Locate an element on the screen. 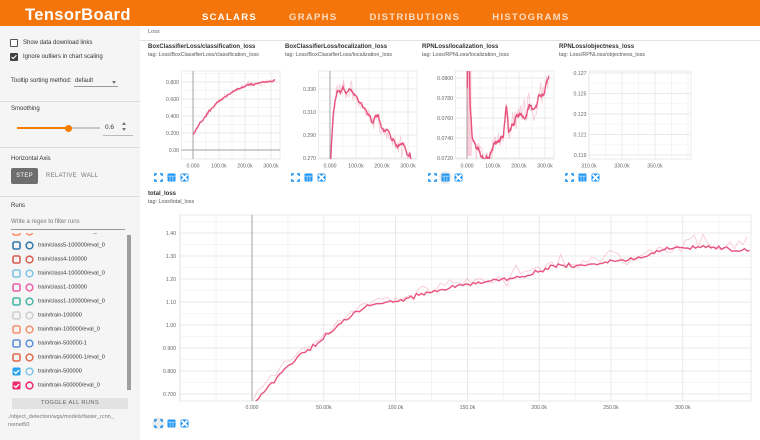  svg-text: 0.00 is located at coordinates (174, 151).